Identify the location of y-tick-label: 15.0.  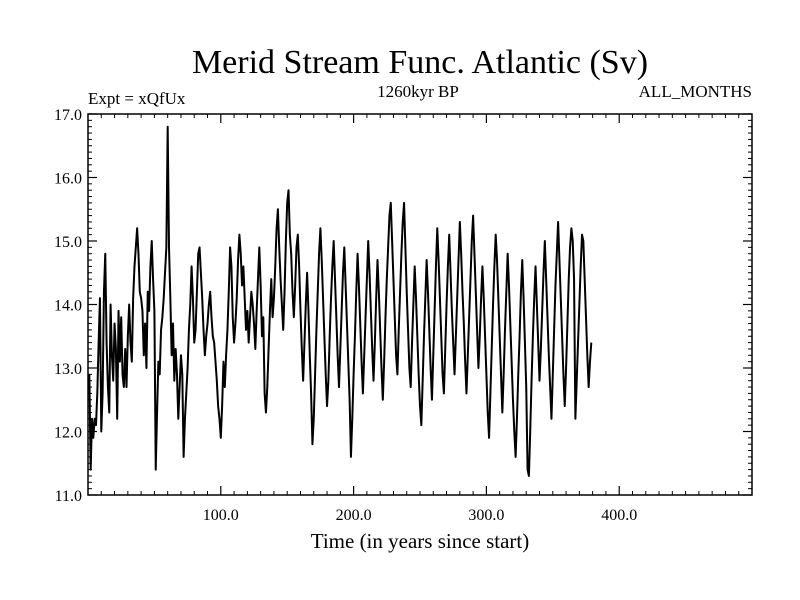
(68, 242).